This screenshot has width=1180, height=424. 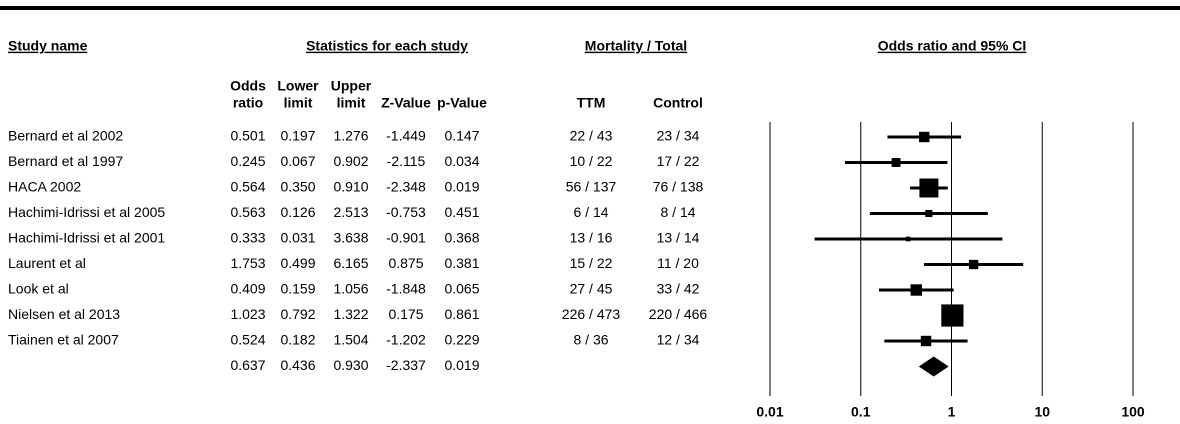 What do you see at coordinates (461, 263) in the screenshot?
I see `stat-cell: 0.381` at bounding box center [461, 263].